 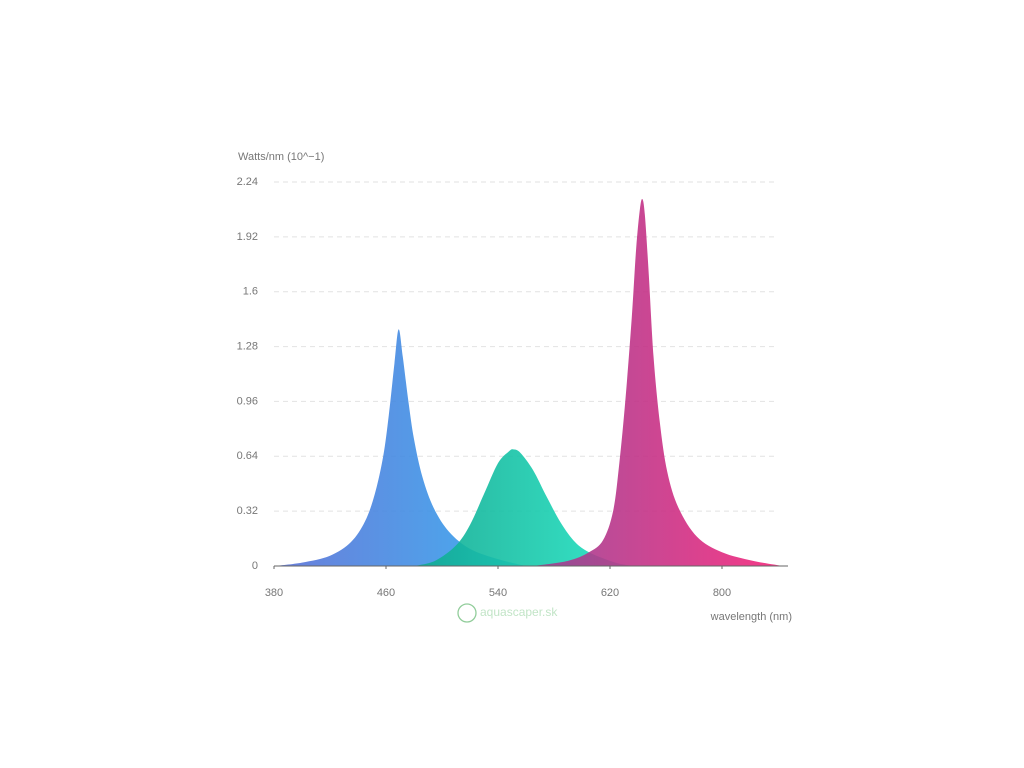 What do you see at coordinates (247, 401) in the screenshot?
I see `y-tick-label: 0.96` at bounding box center [247, 401].